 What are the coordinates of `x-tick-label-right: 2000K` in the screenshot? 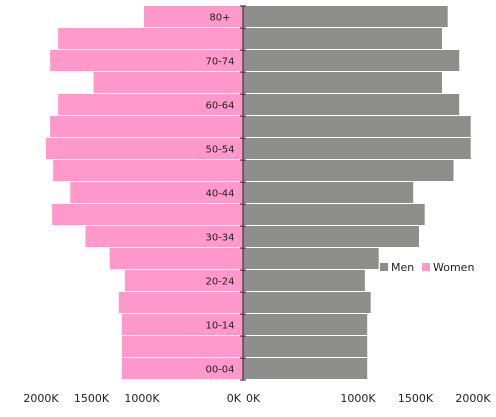 It's located at (473, 398).